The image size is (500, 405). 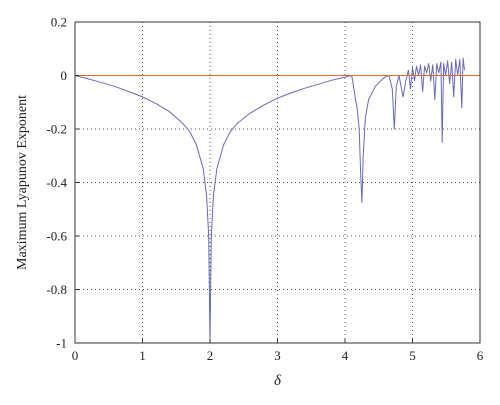 I want to click on x-tick-label: 0, so click(x=75, y=355).